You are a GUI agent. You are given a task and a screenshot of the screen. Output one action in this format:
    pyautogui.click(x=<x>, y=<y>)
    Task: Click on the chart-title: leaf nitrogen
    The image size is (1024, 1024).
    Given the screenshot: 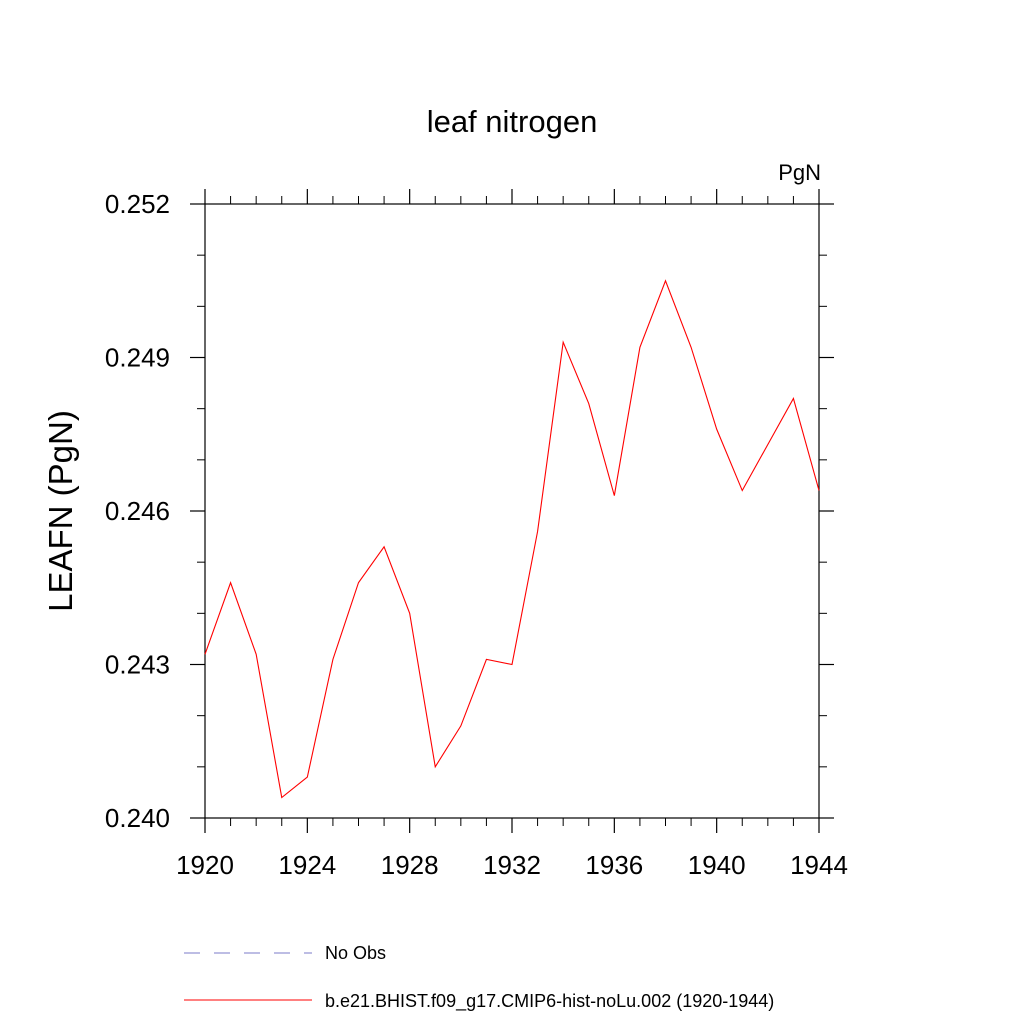 What is the action you would take?
    pyautogui.click(x=512, y=121)
    